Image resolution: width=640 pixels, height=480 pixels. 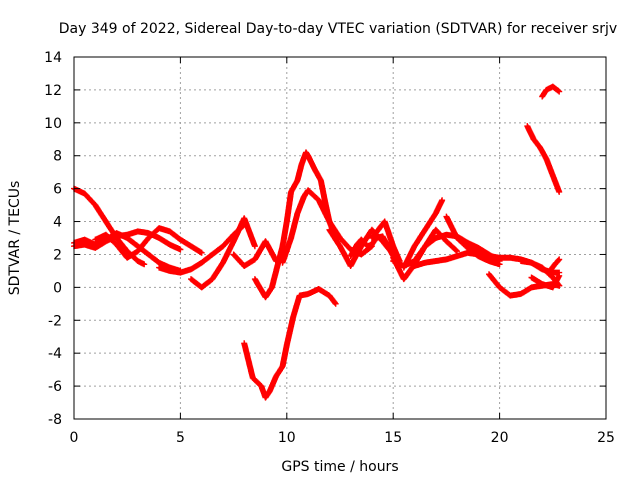 I want to click on y-tick-label: 12, so click(x=53, y=91).